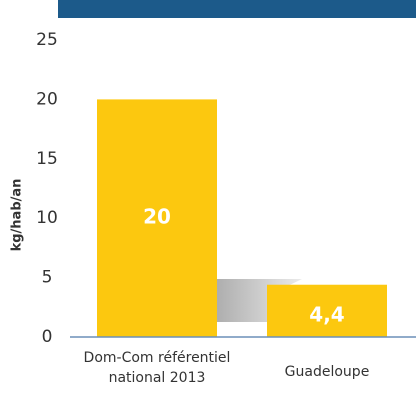 Image resolution: width=416 pixels, height=403 pixels. What do you see at coordinates (47, 278) in the screenshot?
I see `y-tick-label: 5` at bounding box center [47, 278].